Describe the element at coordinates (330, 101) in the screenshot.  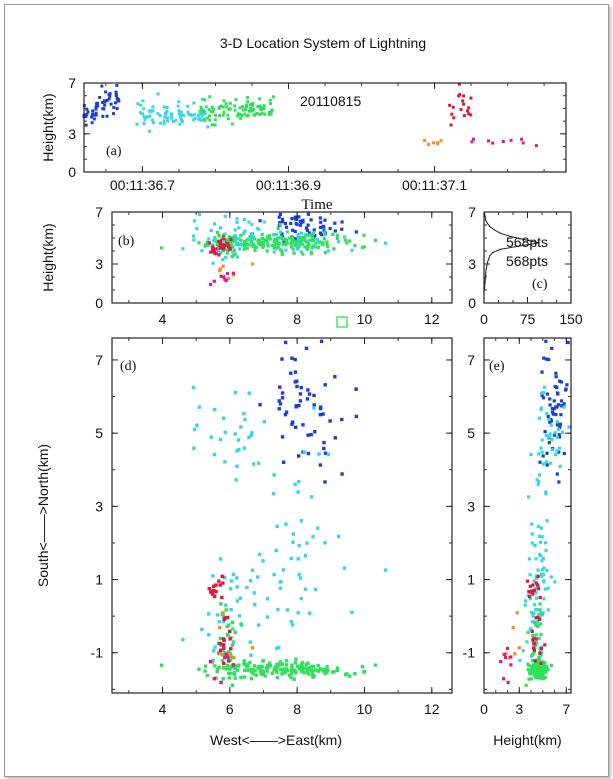
I see `date-label: 20110815` at that location.